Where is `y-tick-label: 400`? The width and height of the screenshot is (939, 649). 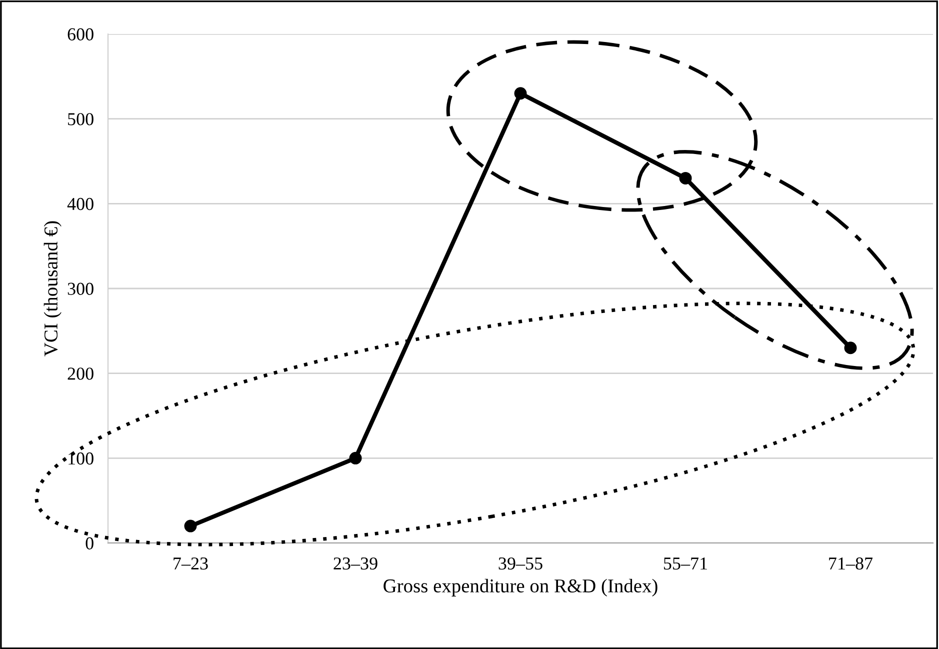
y-tick-label: 400 is located at coordinates (80, 204).